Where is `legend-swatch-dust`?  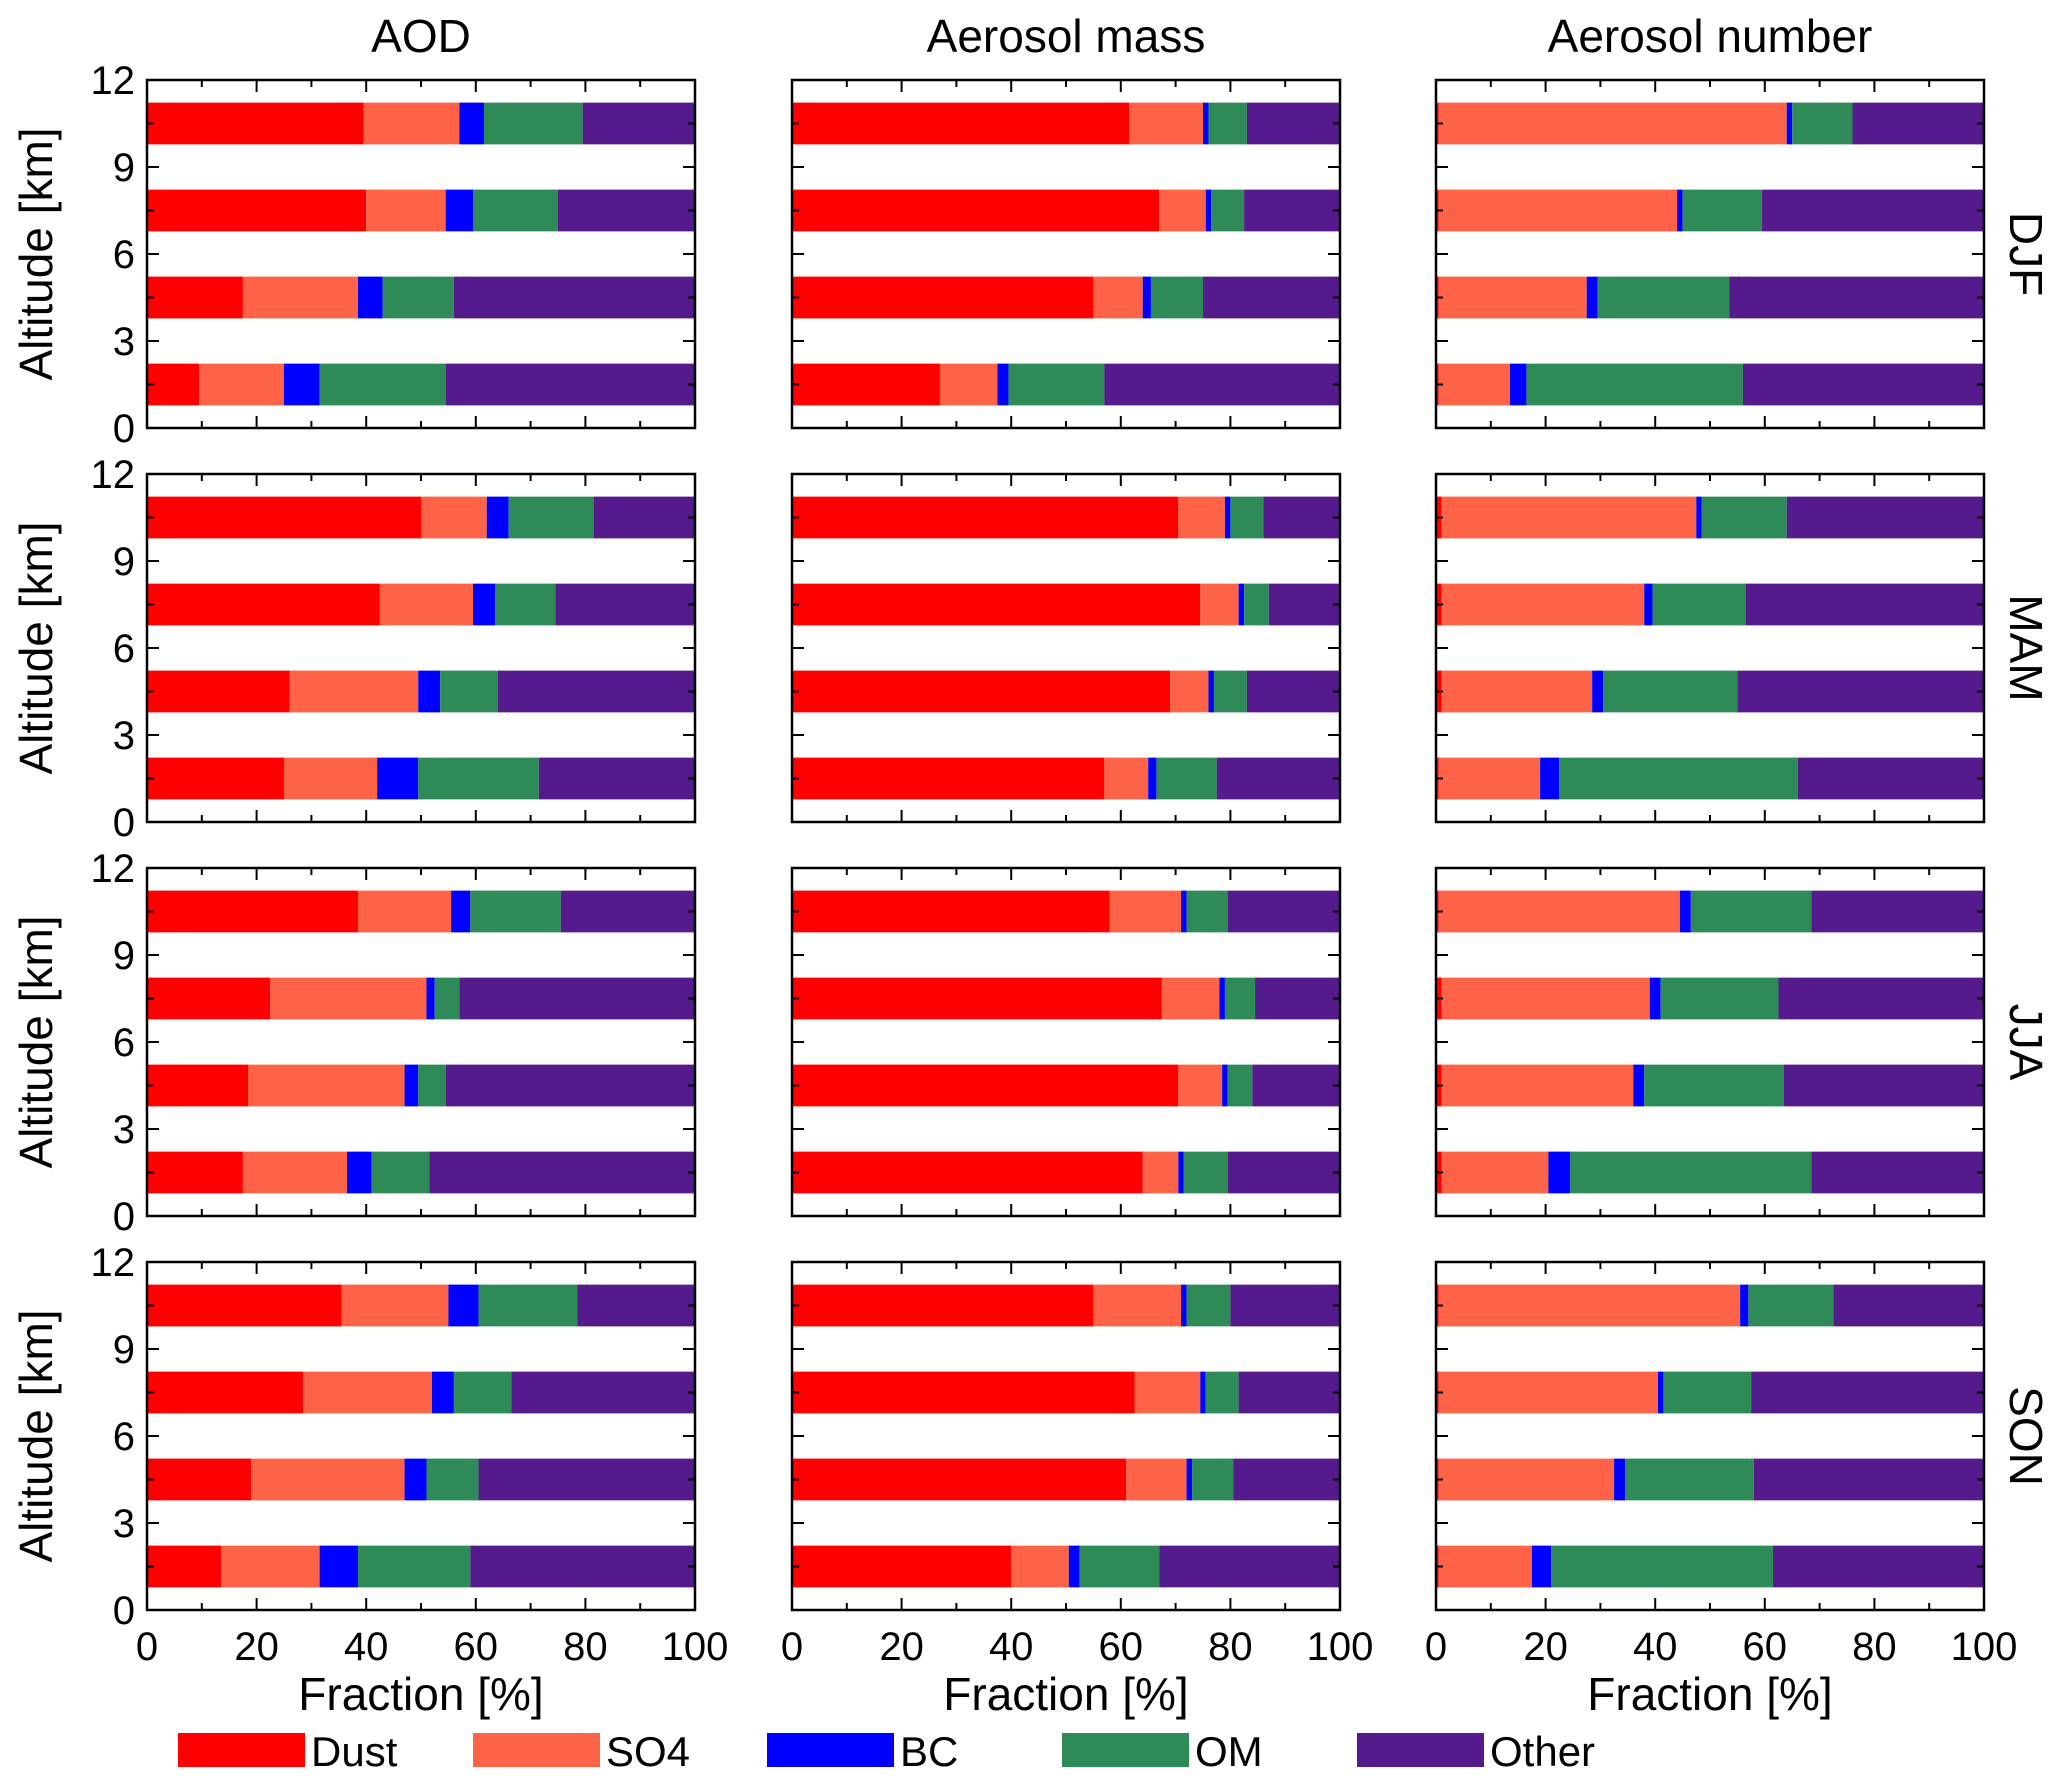
legend-swatch-dust is located at coordinates (241, 1750).